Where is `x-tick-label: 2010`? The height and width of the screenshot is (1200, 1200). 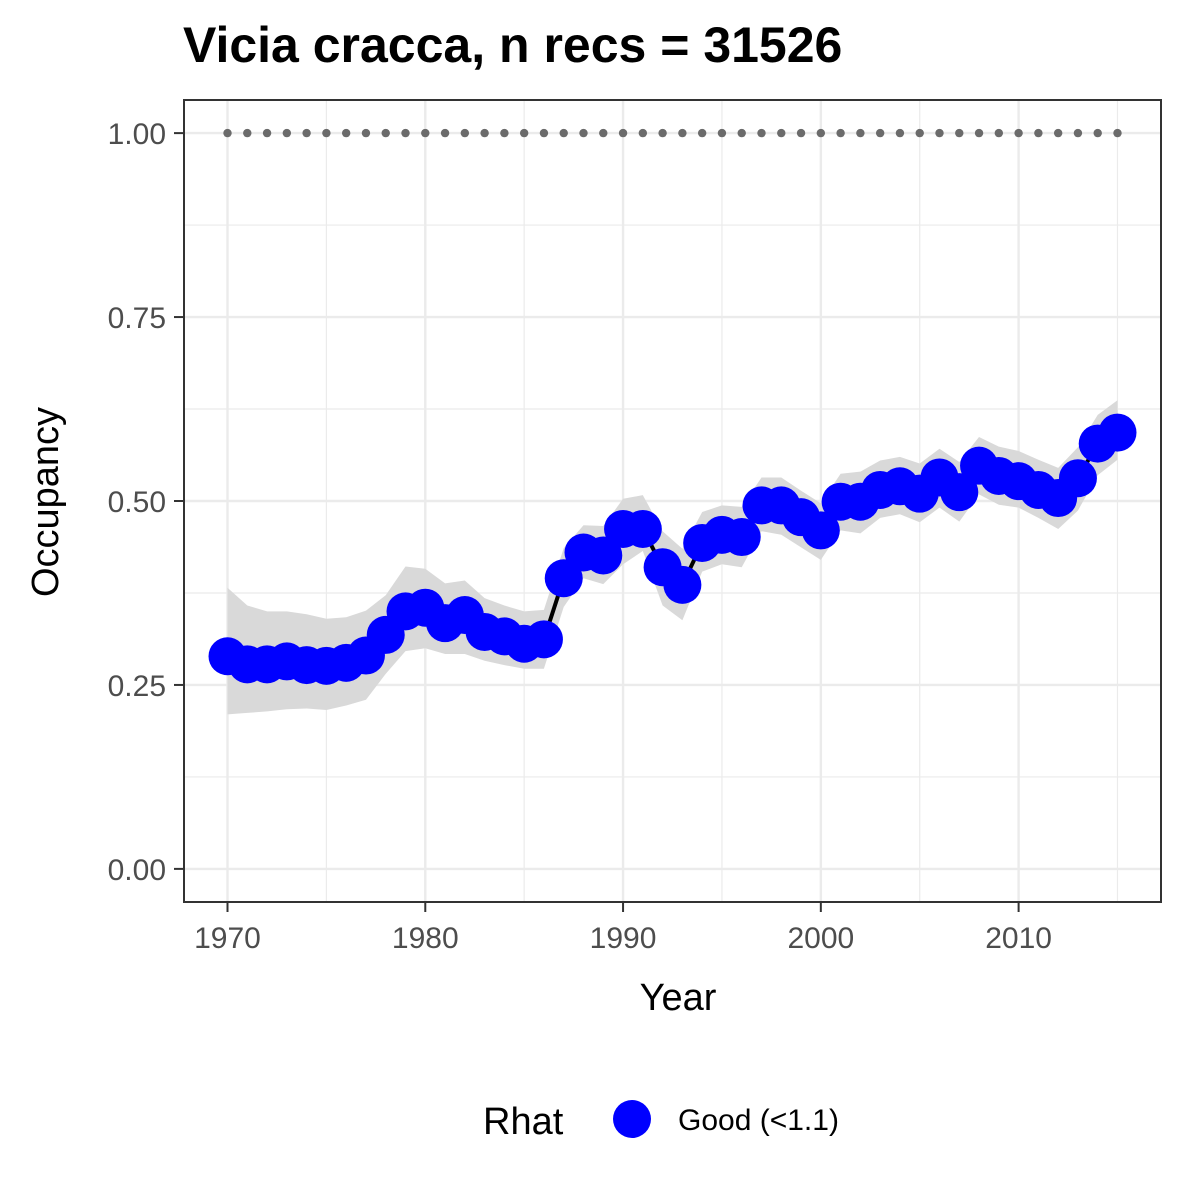
x-tick-label: 2010 is located at coordinates (1018, 938).